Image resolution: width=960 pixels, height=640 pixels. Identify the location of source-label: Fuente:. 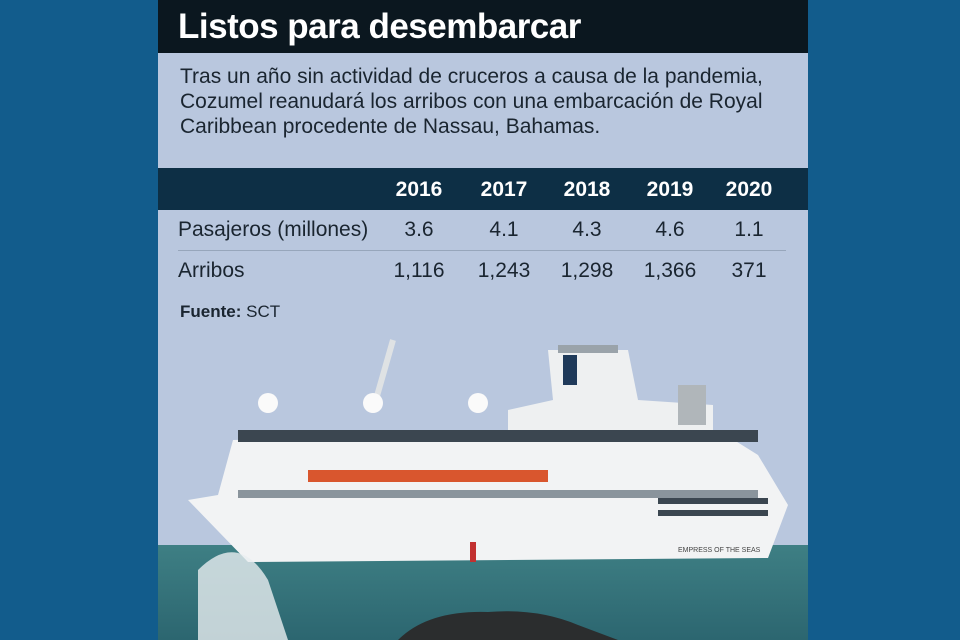
(211, 311).